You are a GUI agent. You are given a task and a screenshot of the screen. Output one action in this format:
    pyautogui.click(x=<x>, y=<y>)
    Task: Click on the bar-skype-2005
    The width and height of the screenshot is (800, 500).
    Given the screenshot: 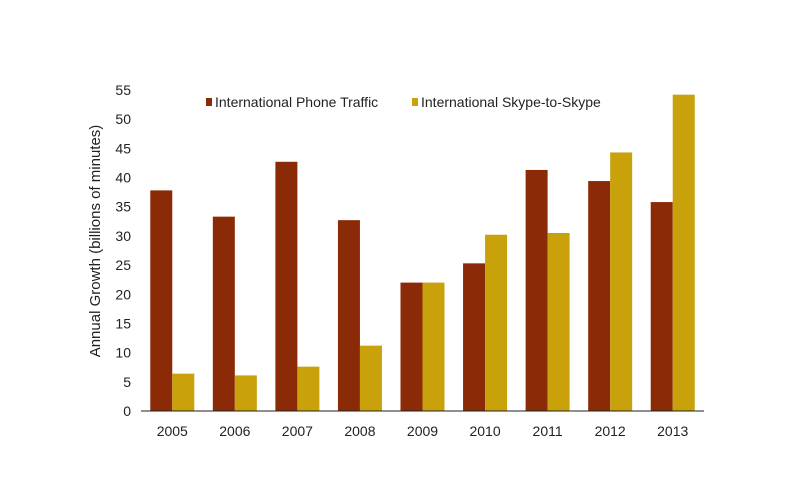 What is the action you would take?
    pyautogui.click(x=183, y=392)
    